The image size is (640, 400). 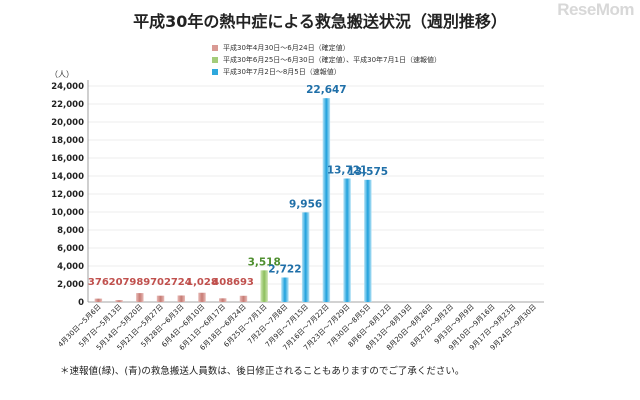 What do you see at coordinates (67, 141) in the screenshot?
I see `y-tick-label: 18,000` at bounding box center [67, 141].